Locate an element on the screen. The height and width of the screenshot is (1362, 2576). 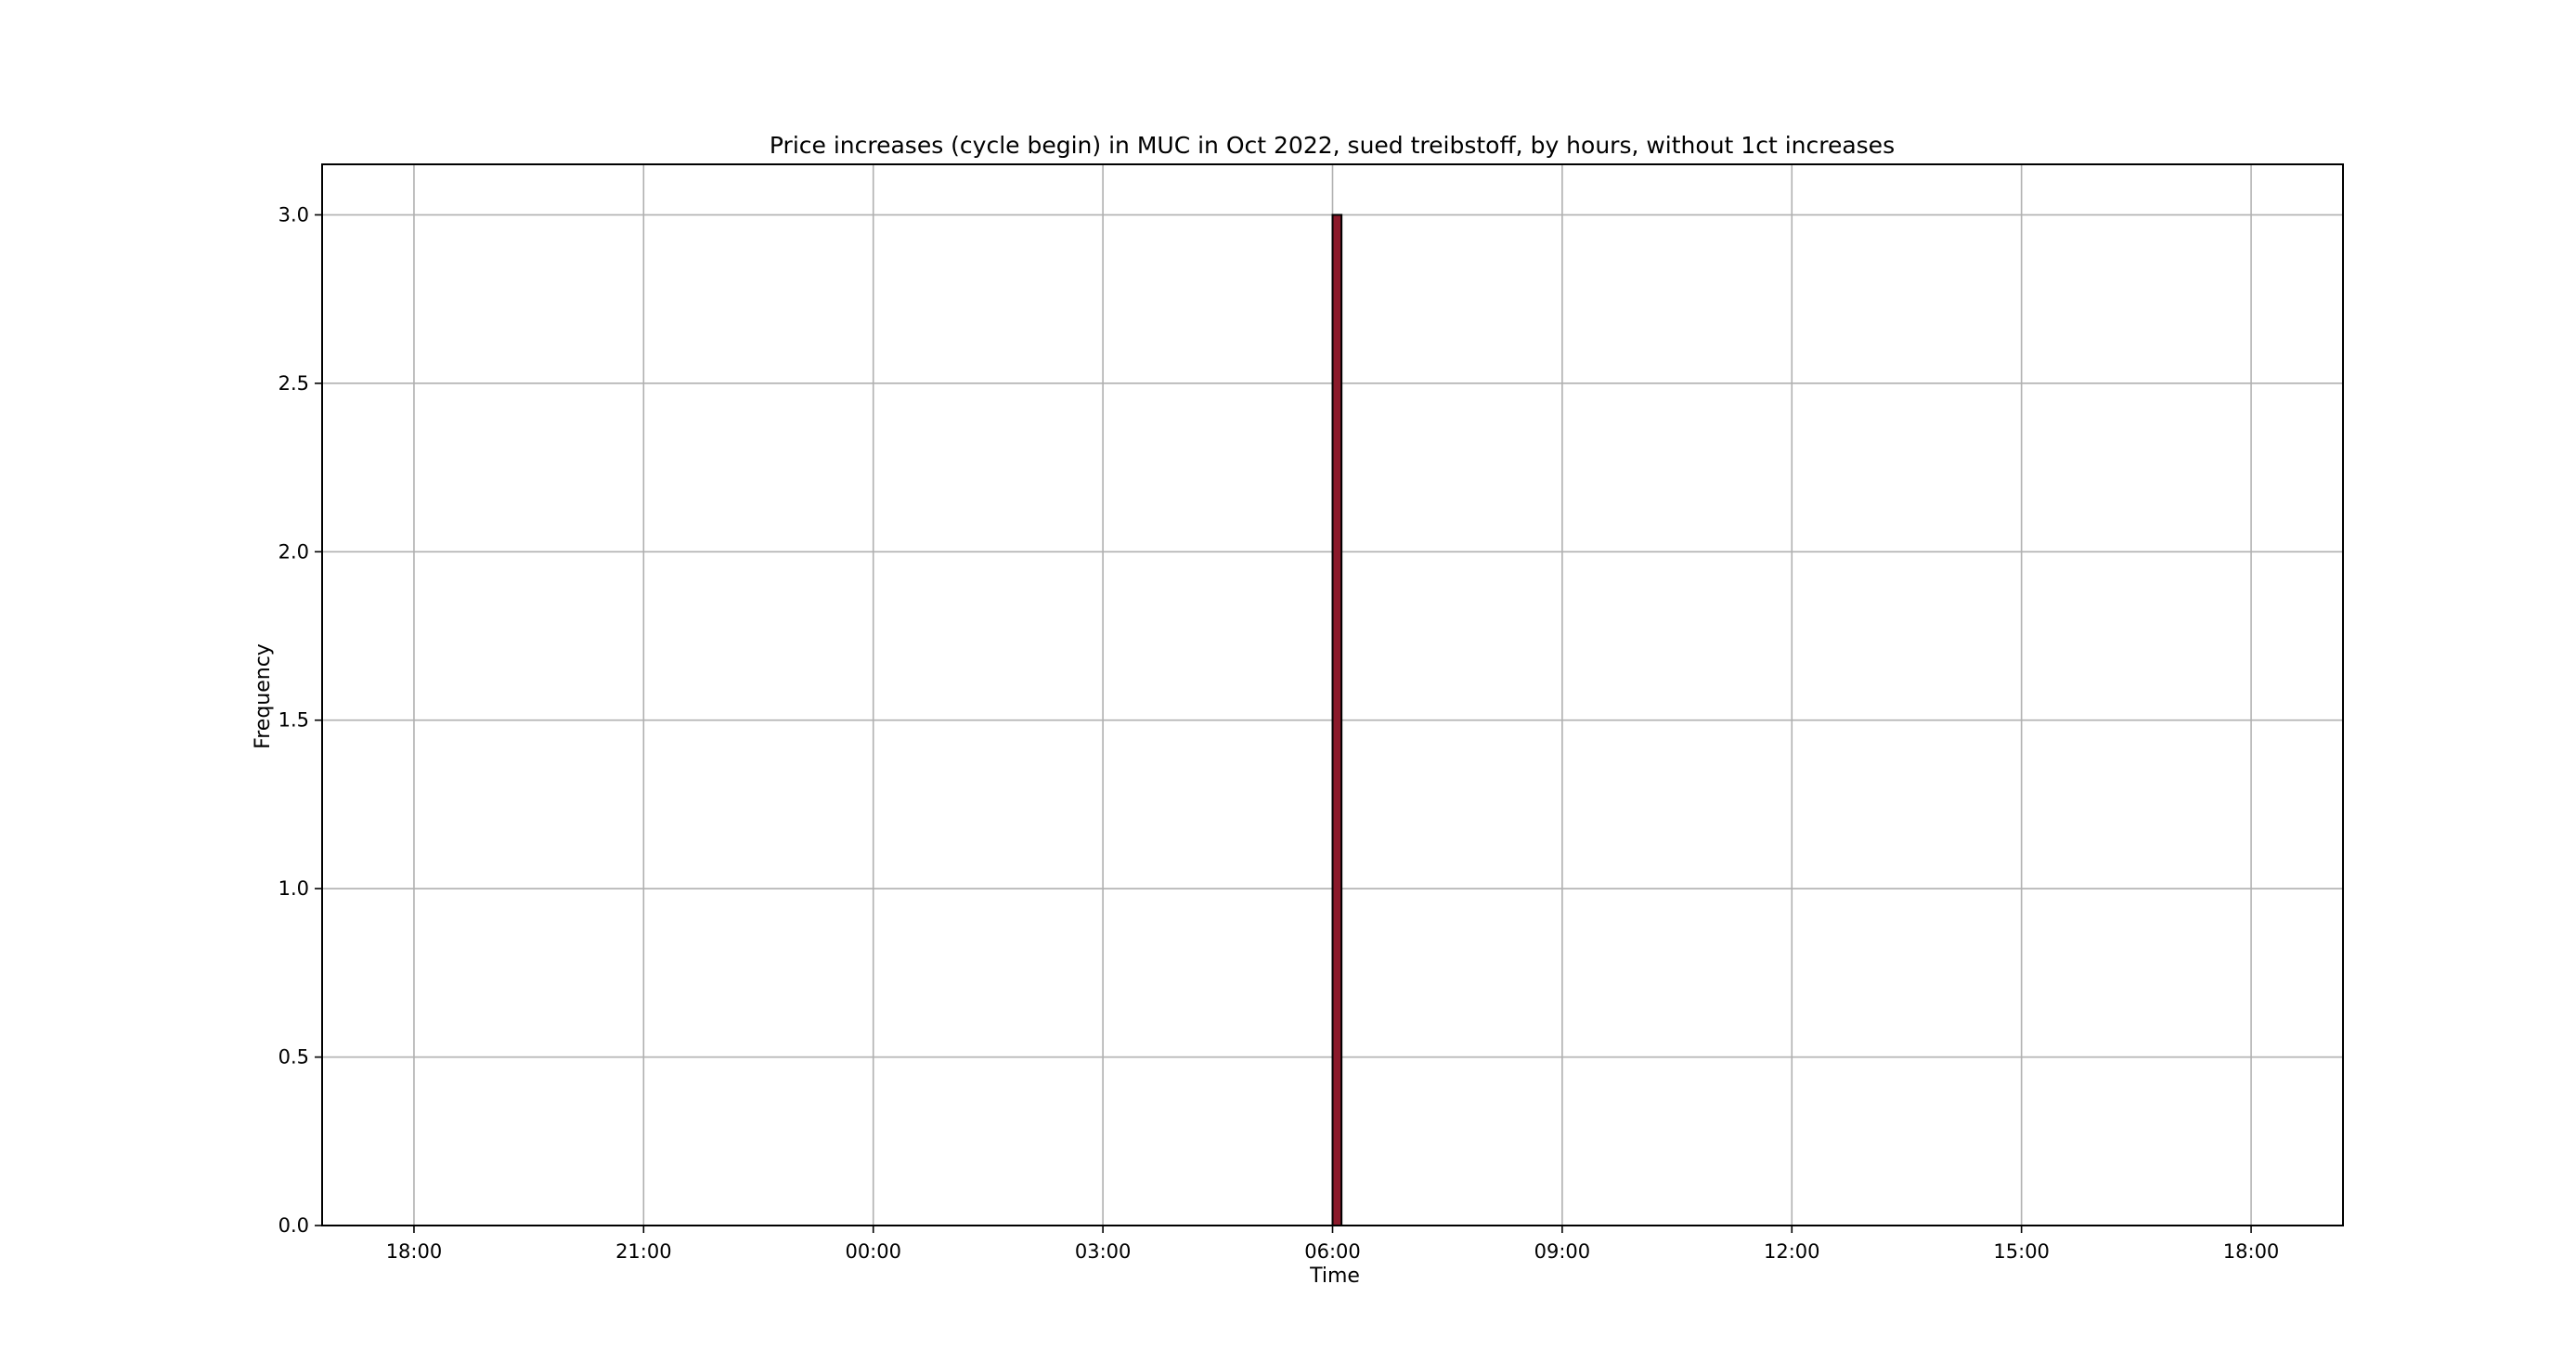
y-tick-label: 1.0 is located at coordinates (293, 888).